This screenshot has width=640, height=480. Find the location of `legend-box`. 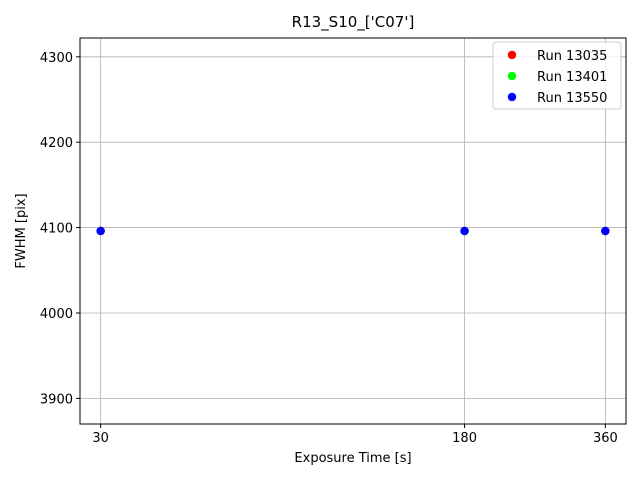

legend-box is located at coordinates (557, 75).